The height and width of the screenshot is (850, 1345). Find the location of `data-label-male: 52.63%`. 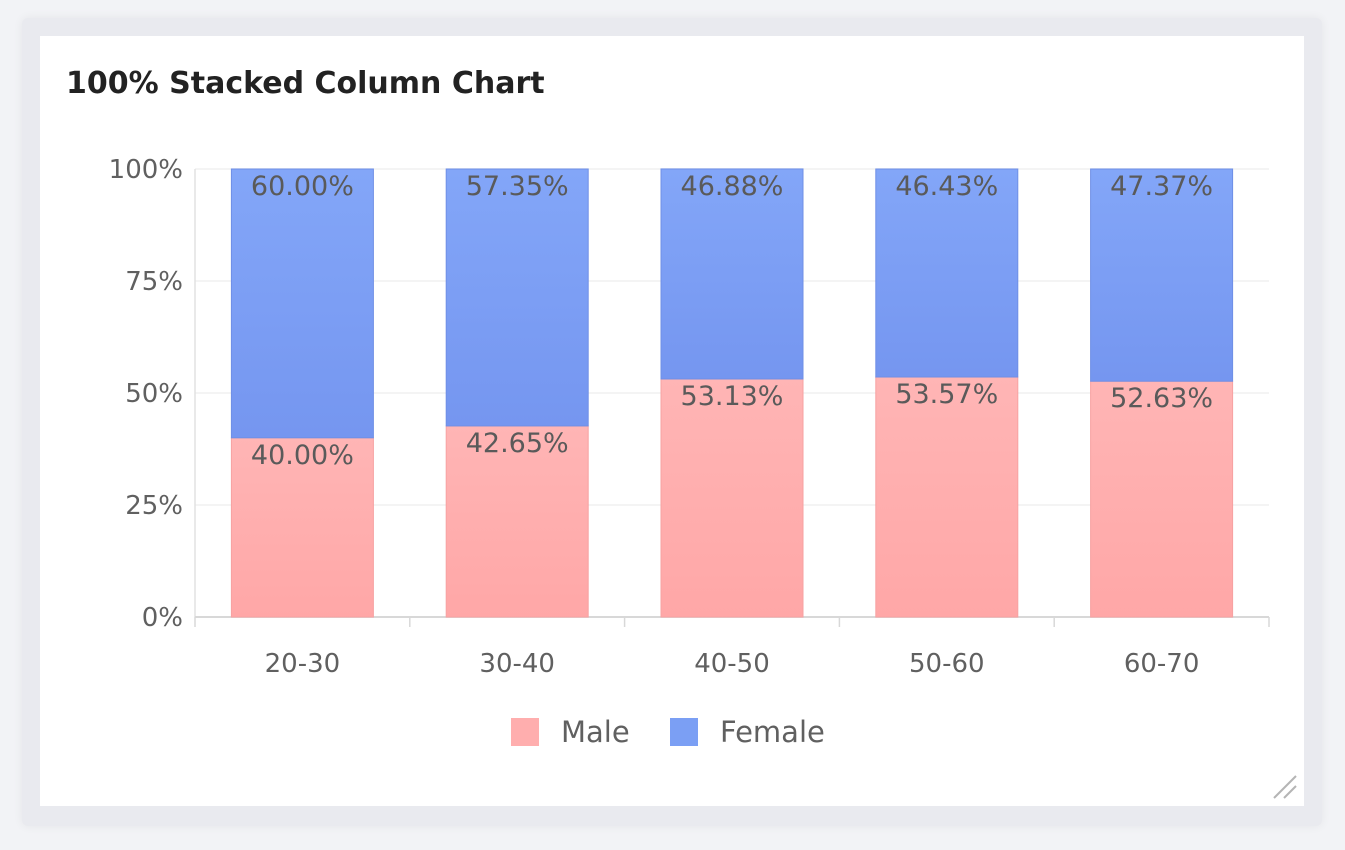

data-label-male: 52.63% is located at coordinates (1161, 398).